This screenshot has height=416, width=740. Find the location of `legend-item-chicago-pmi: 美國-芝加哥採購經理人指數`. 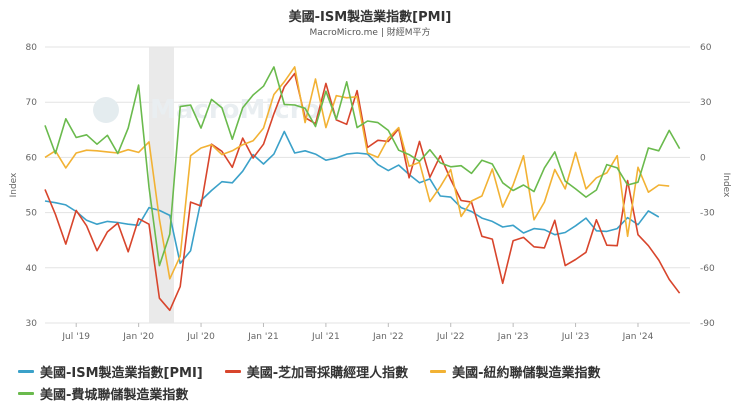

legend-item-chicago-pmi: 美國-芝加哥採購經理人指數 is located at coordinates (316, 371).